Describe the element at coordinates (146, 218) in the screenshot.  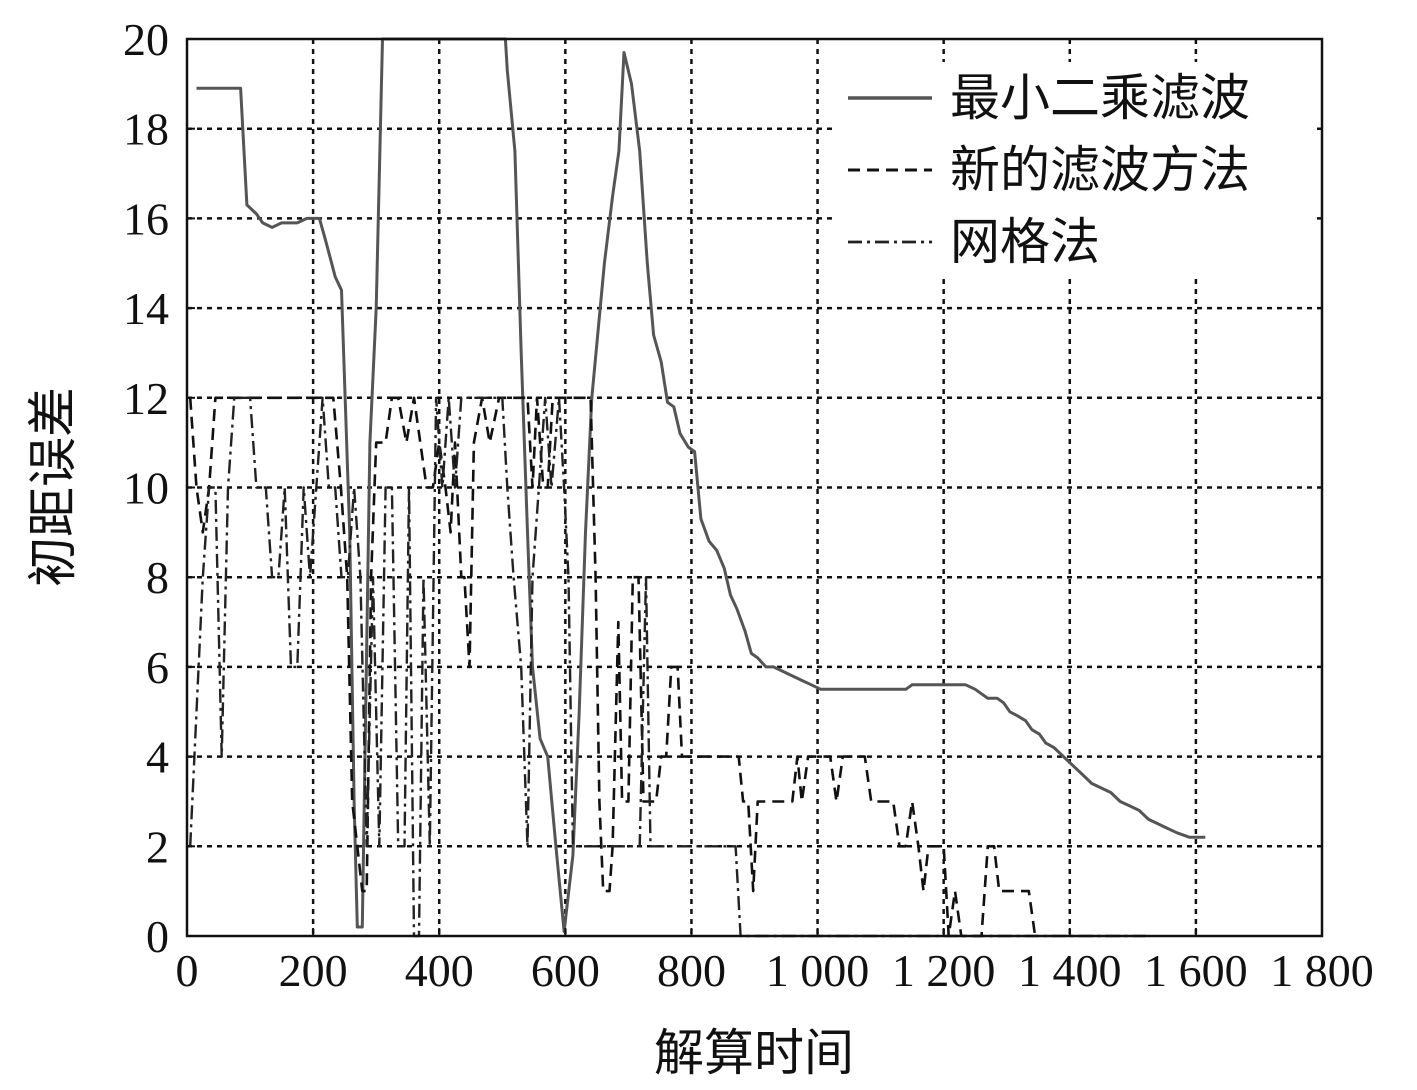
I see `y-tick-label: 16` at that location.